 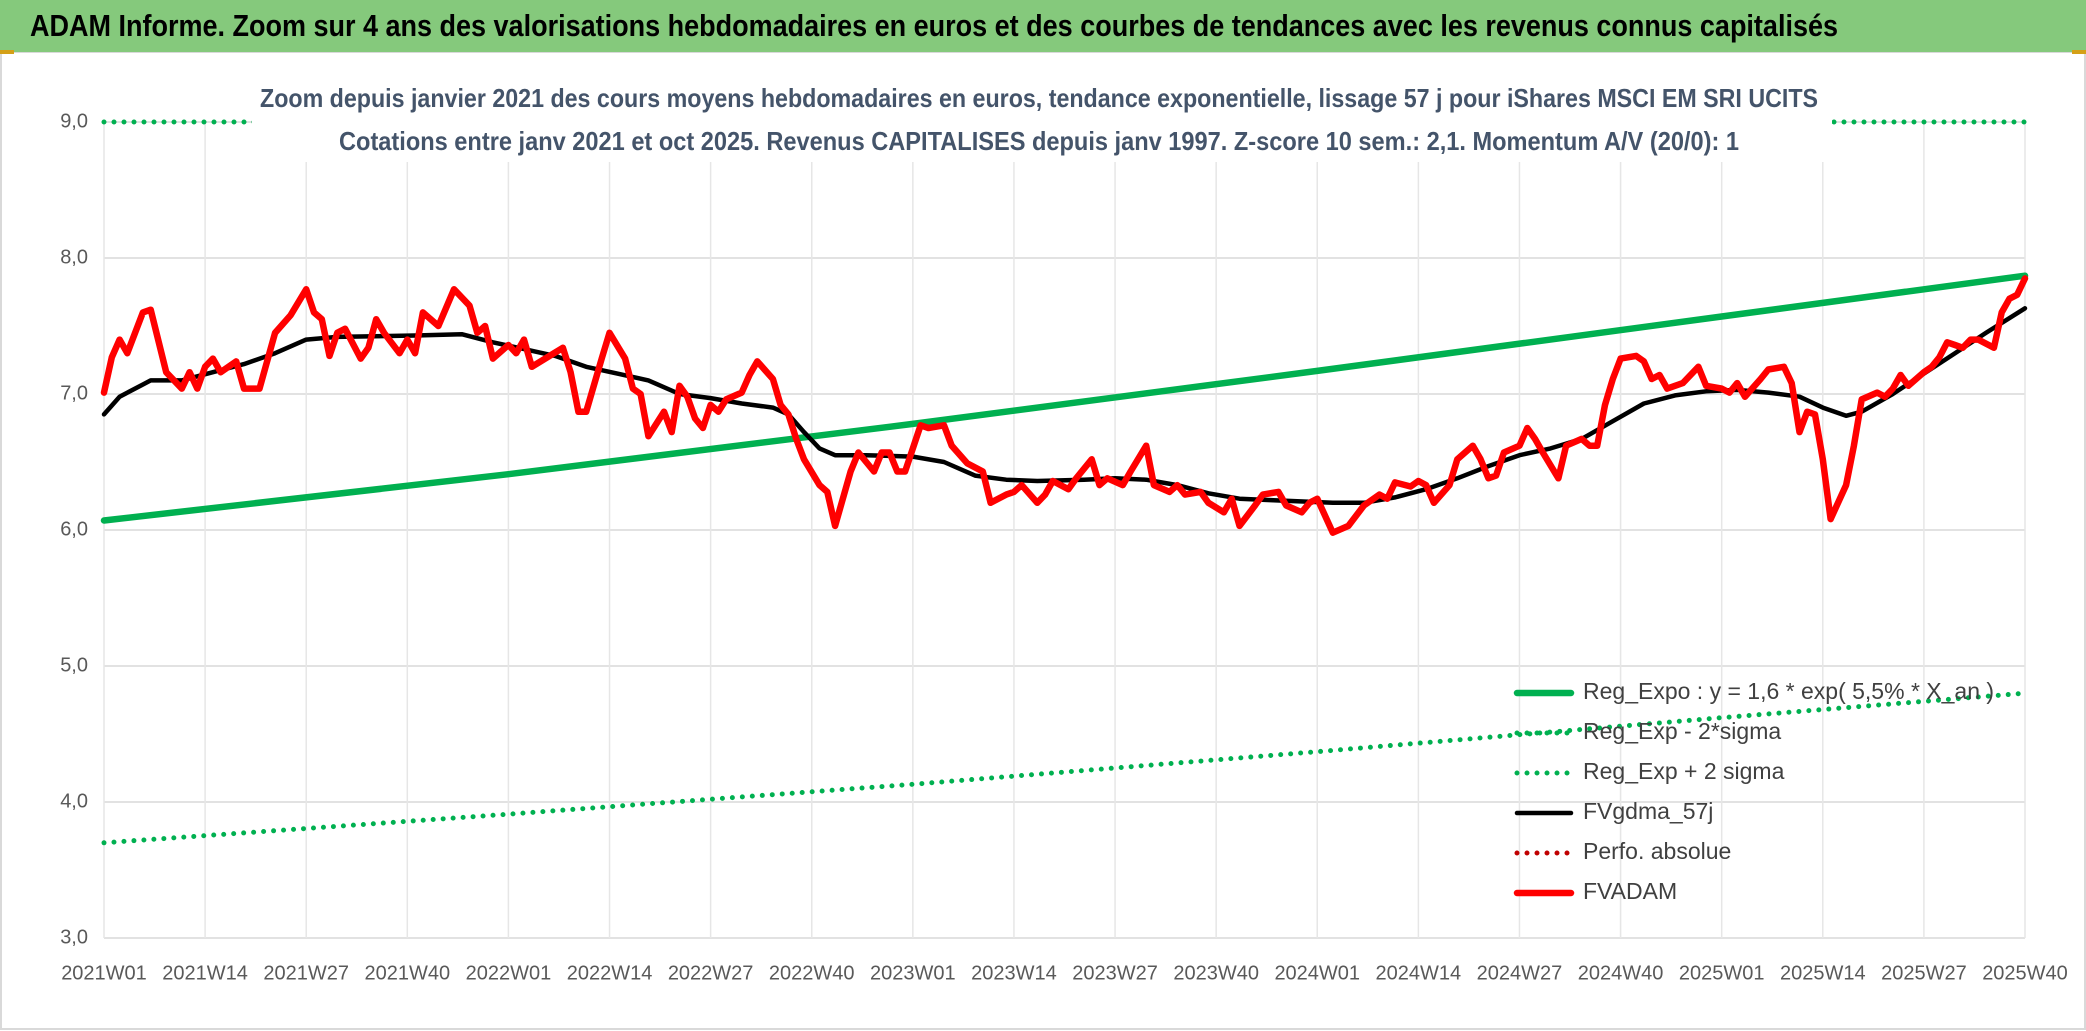 I want to click on x-tick-label: 2022W14, so click(x=610, y=973).